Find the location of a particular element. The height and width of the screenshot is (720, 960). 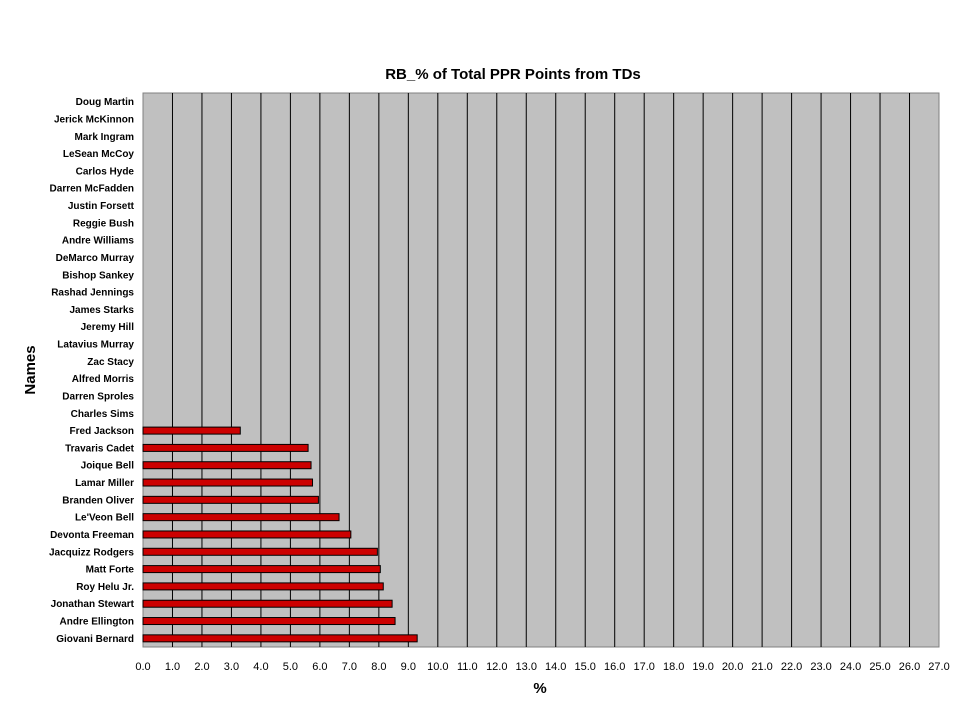

category-label: Darren McFadden is located at coordinates (92, 189).